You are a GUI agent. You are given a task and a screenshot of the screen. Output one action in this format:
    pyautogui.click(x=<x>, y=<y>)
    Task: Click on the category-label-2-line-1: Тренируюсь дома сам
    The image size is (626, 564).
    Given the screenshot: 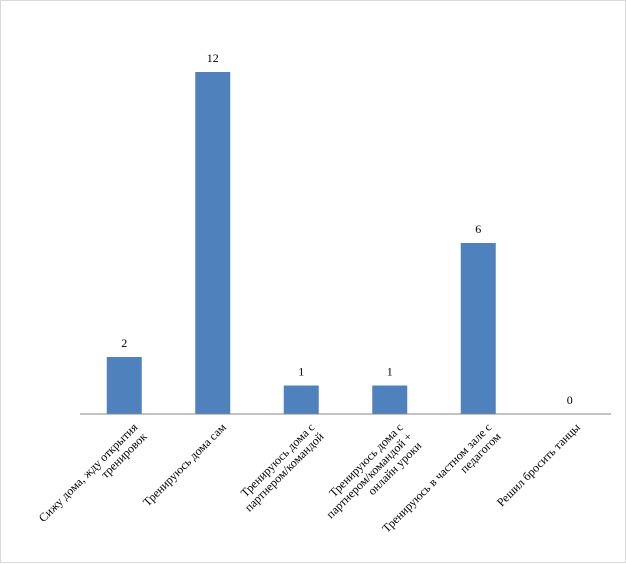 What is the action you would take?
    pyautogui.click(x=184, y=464)
    